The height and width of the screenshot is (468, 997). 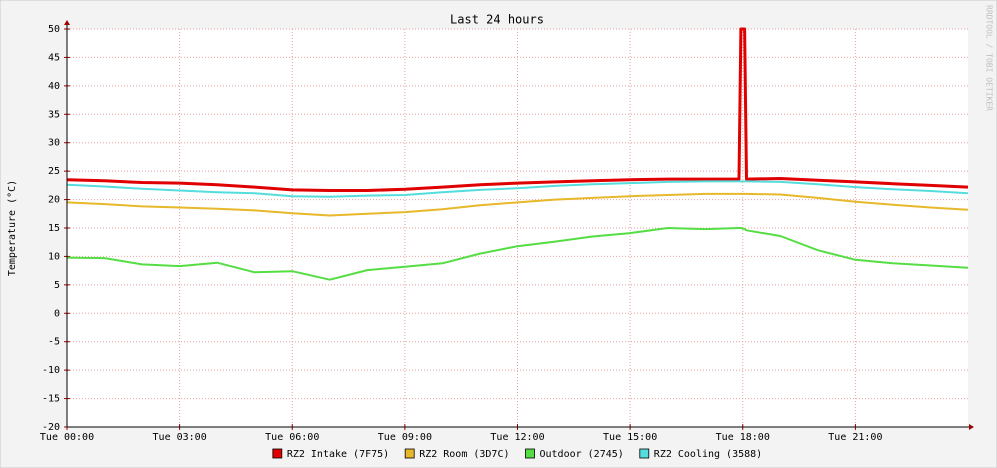 I want to click on chart-title: Last 24 hours, so click(x=497, y=20).